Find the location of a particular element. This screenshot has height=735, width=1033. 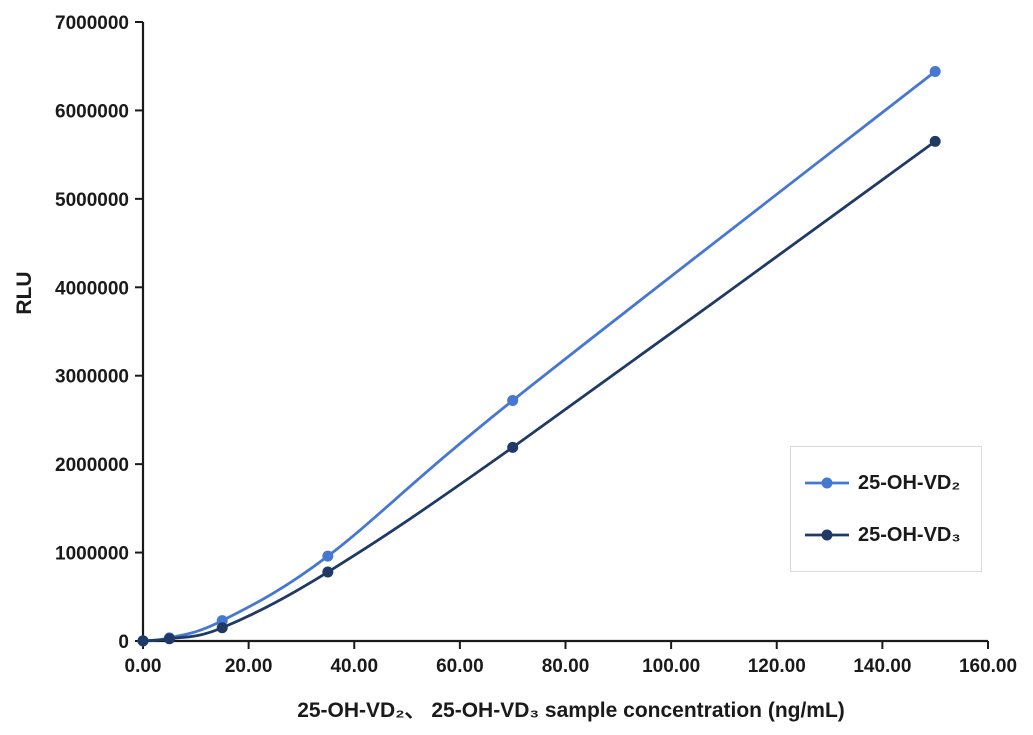

svg-text: 100.00 is located at coordinates (671, 666).